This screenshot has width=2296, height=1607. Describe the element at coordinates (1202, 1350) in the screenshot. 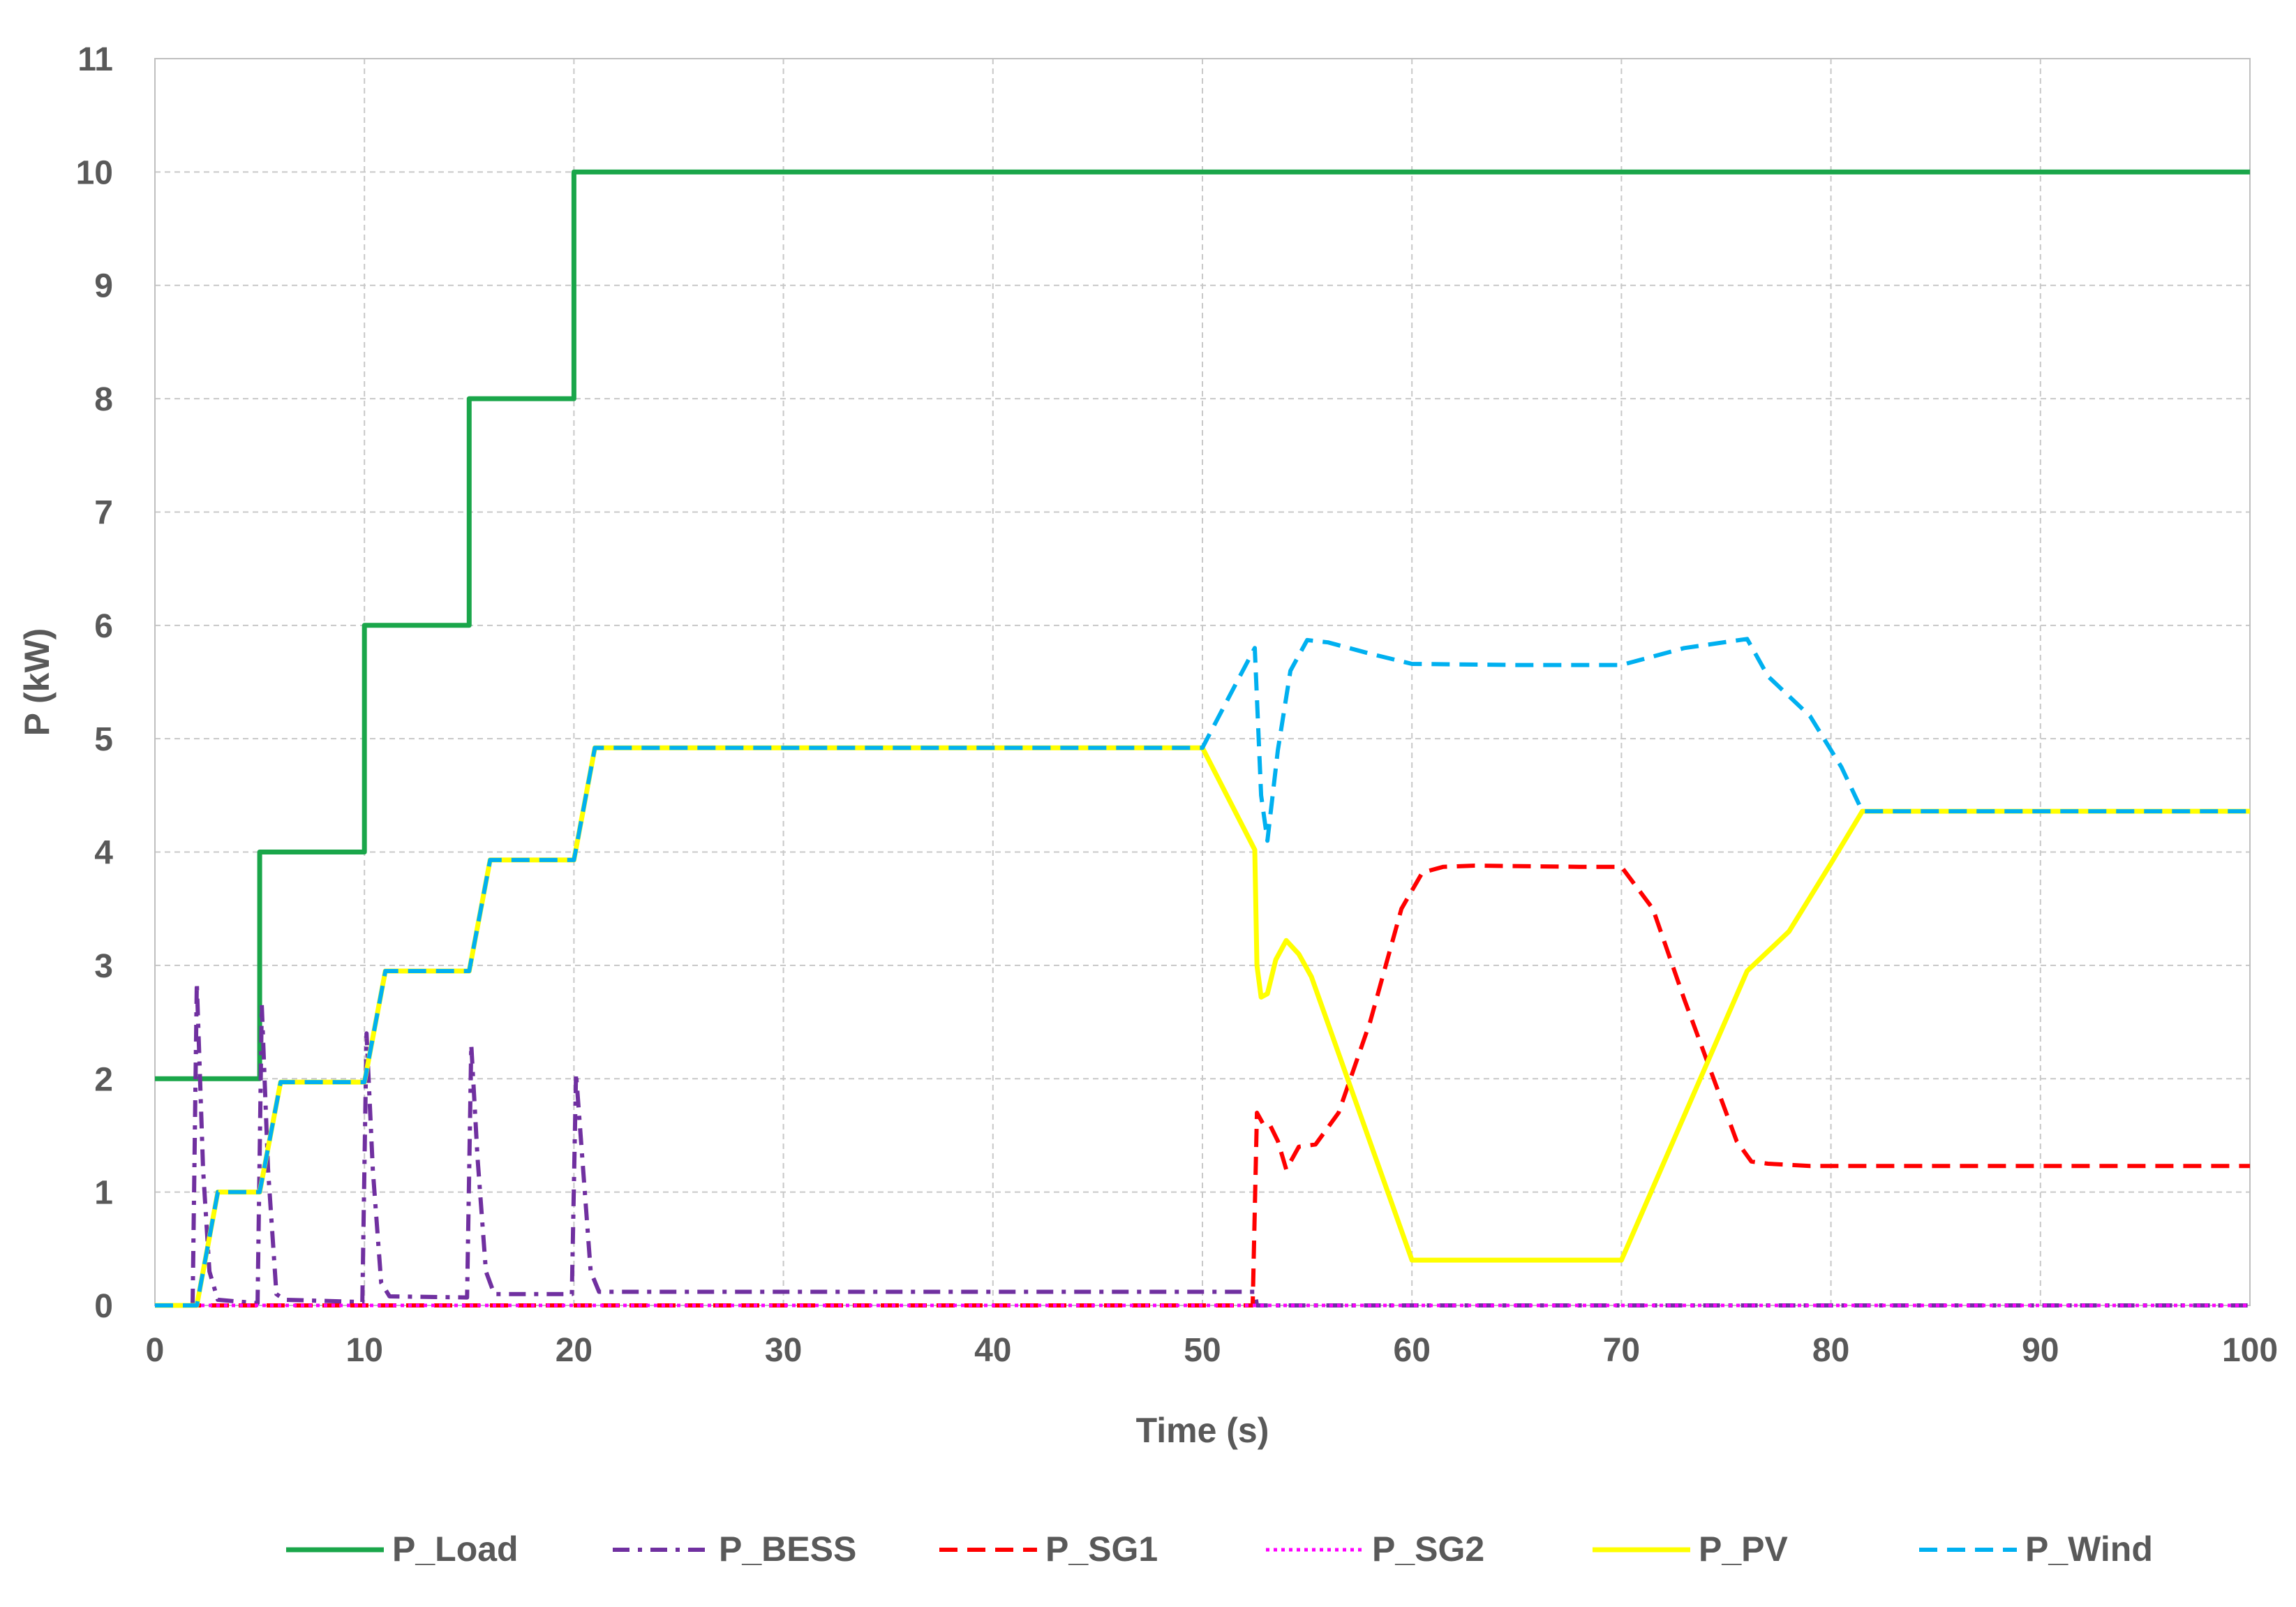

I see `x-tick-label: 50` at that location.